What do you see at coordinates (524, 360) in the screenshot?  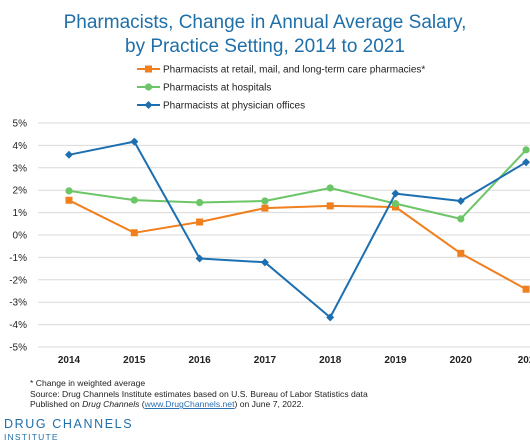 I see `x-tick-label: 202` at bounding box center [524, 360].